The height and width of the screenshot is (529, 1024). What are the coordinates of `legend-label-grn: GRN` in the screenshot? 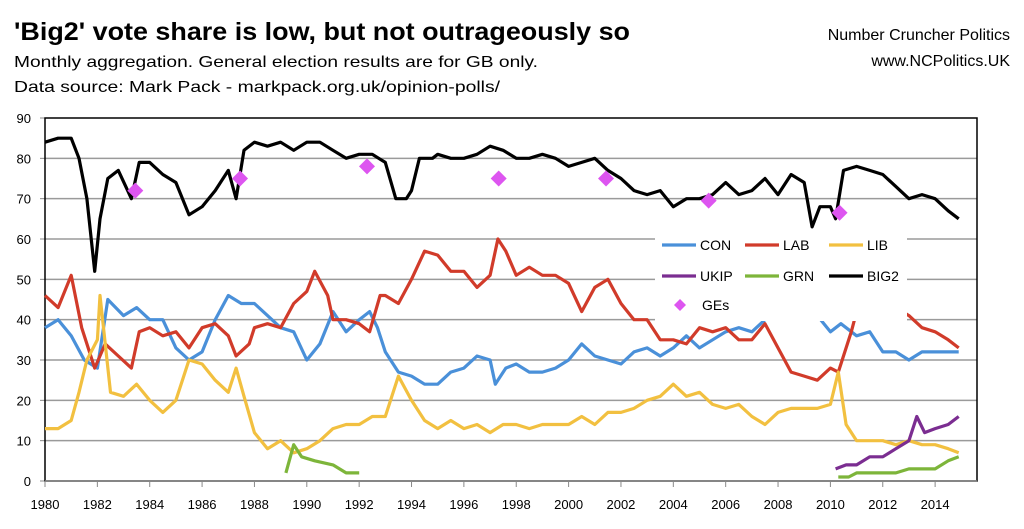 It's located at (798, 276).